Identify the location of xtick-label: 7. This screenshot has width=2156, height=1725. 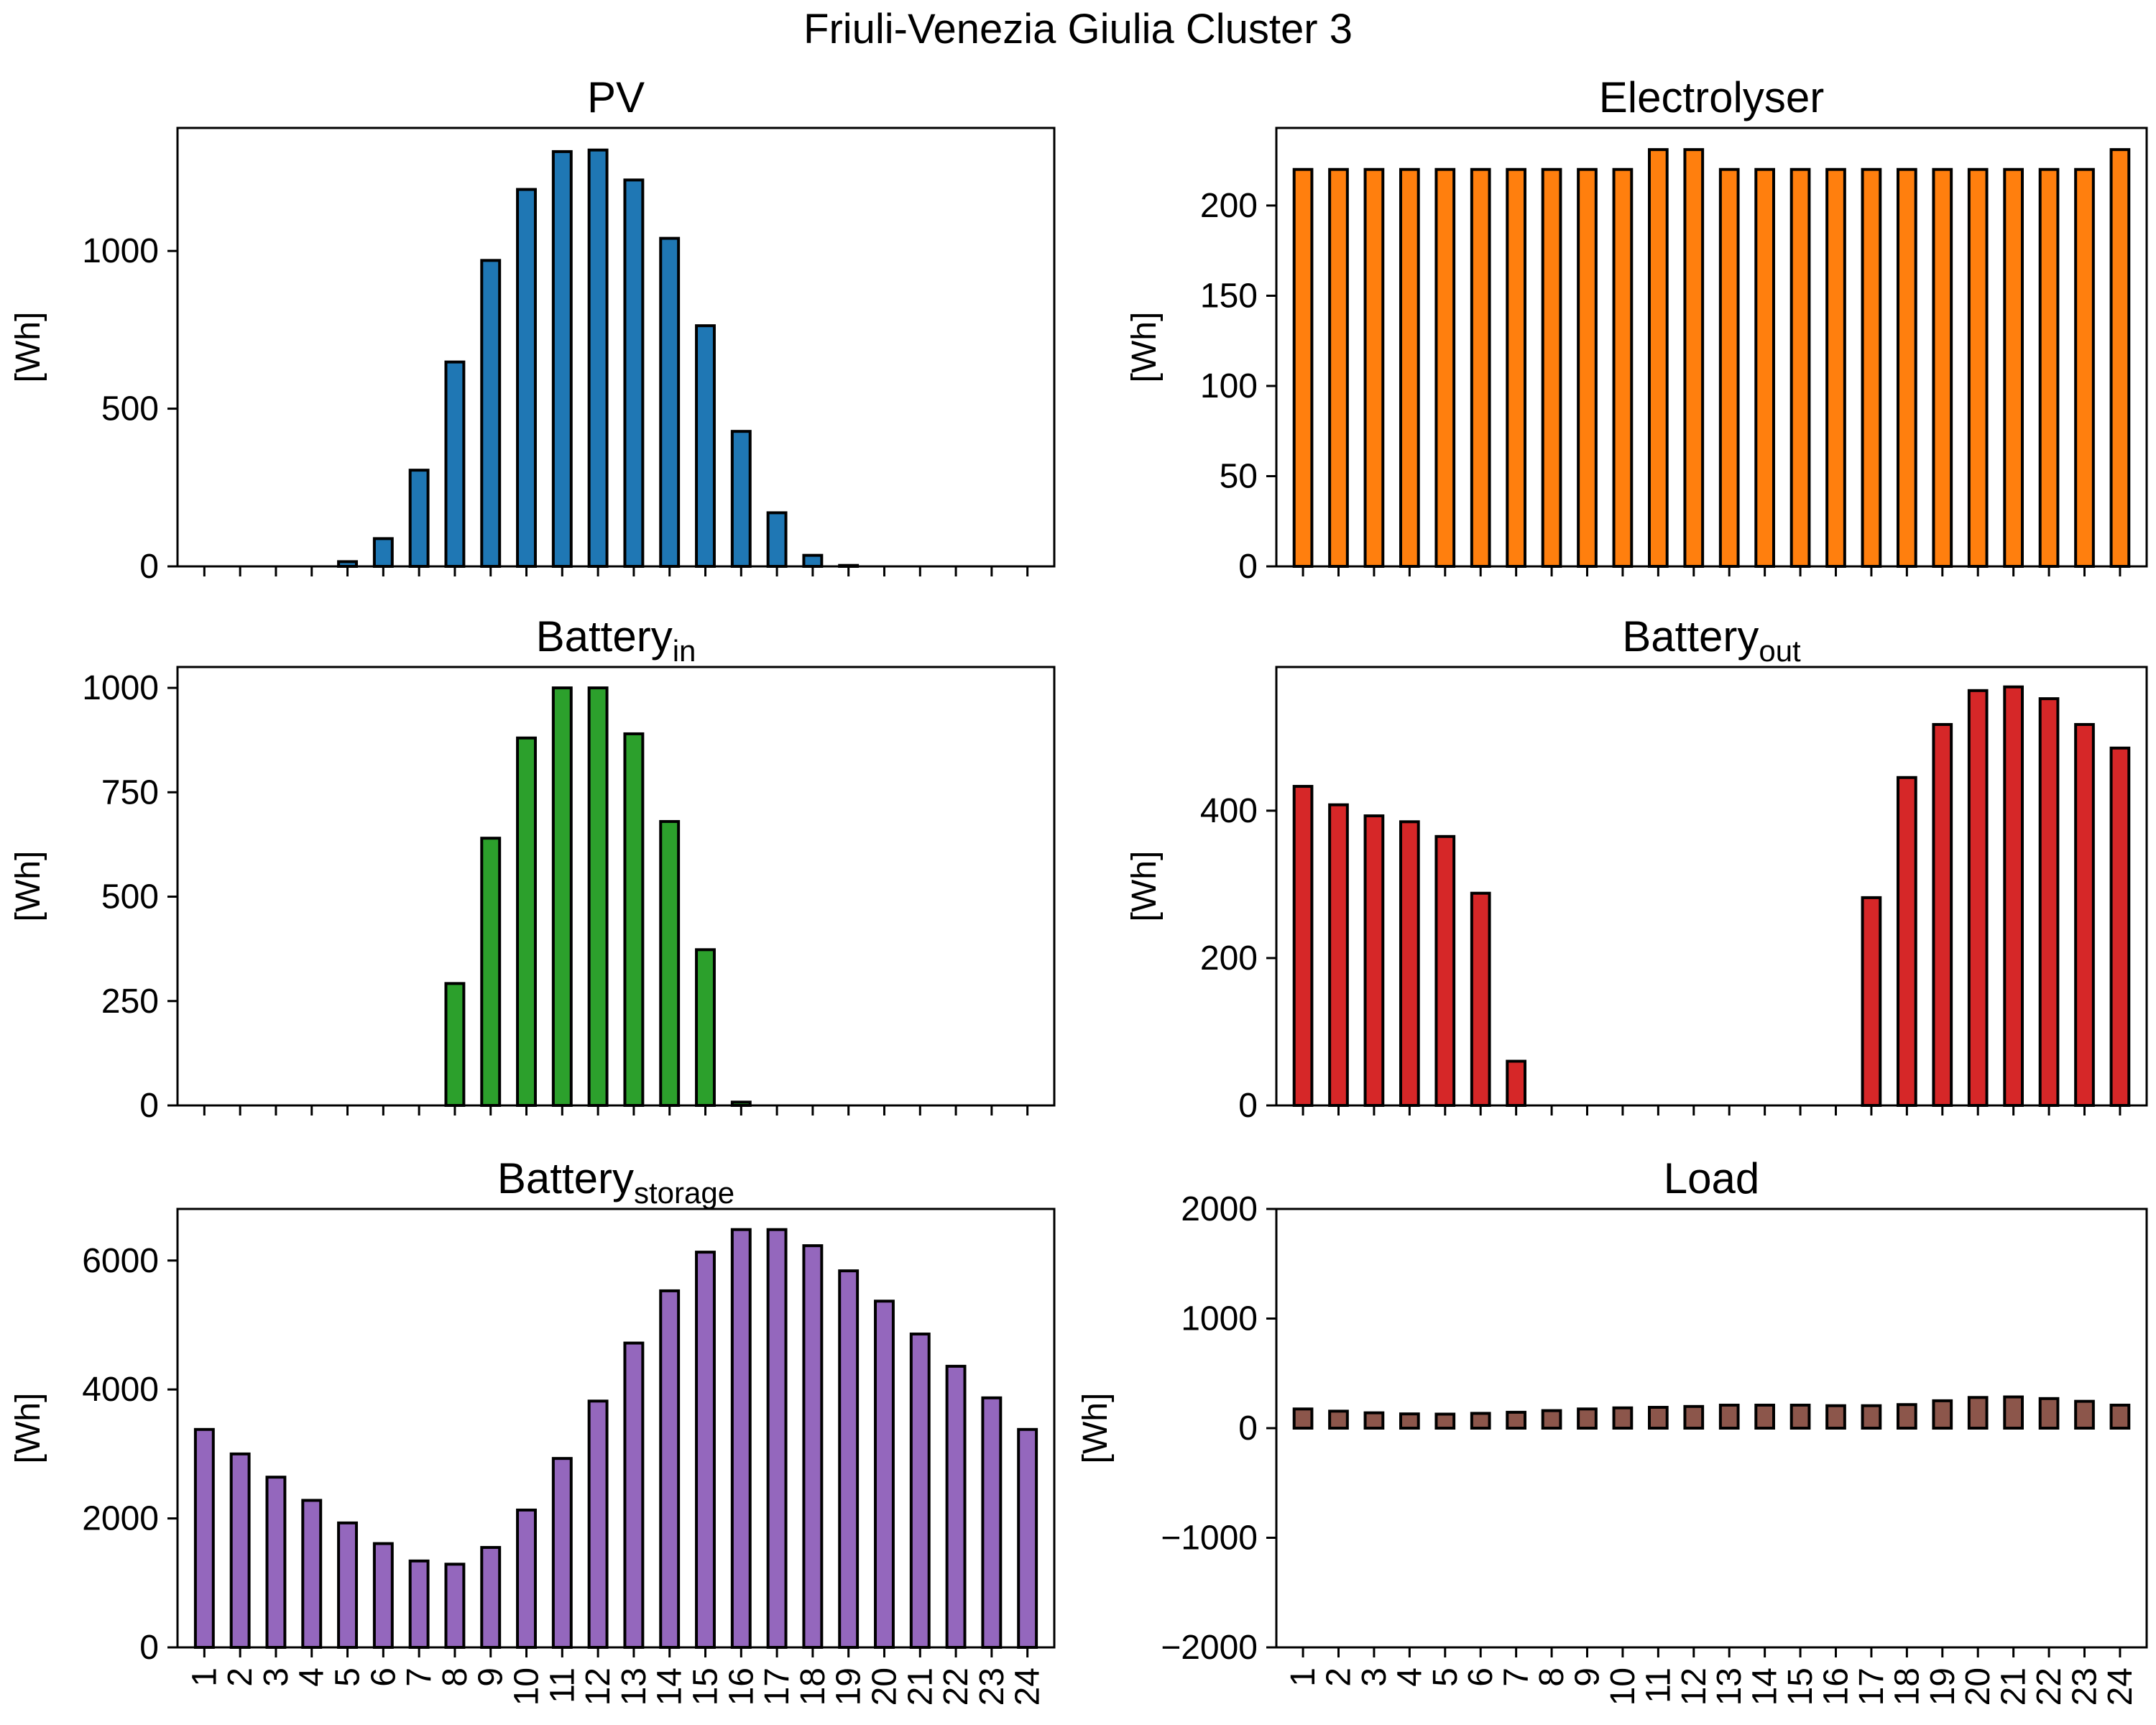
(1517, 1677).